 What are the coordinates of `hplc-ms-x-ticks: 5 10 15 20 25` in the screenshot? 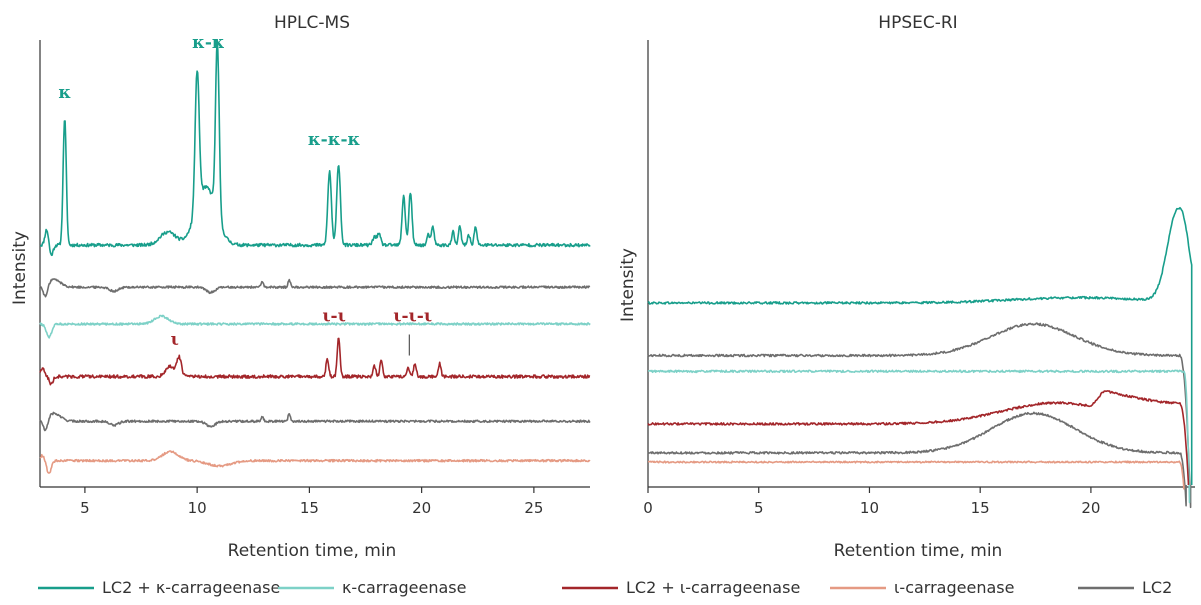 It's located at (311, 502).